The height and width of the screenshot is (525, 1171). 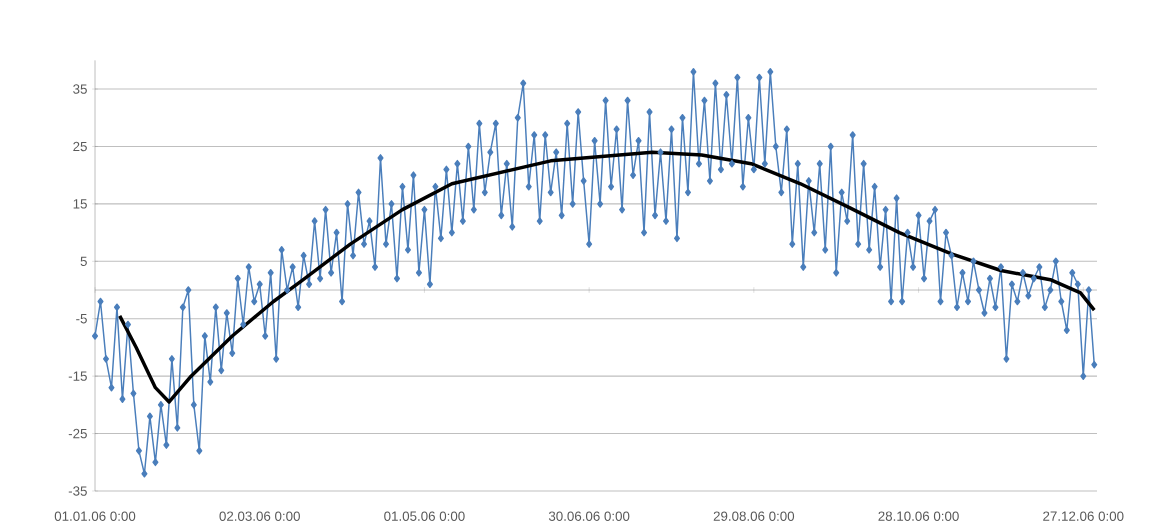 I want to click on x-tick-label: 30.06.06 0:00, so click(x=589, y=516).